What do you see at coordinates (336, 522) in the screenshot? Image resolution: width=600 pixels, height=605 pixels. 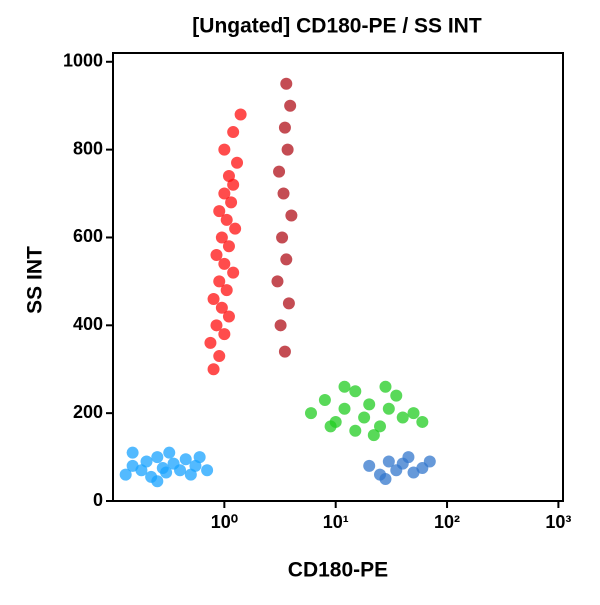 I see `x-tick-label: 10¹` at bounding box center [336, 522].